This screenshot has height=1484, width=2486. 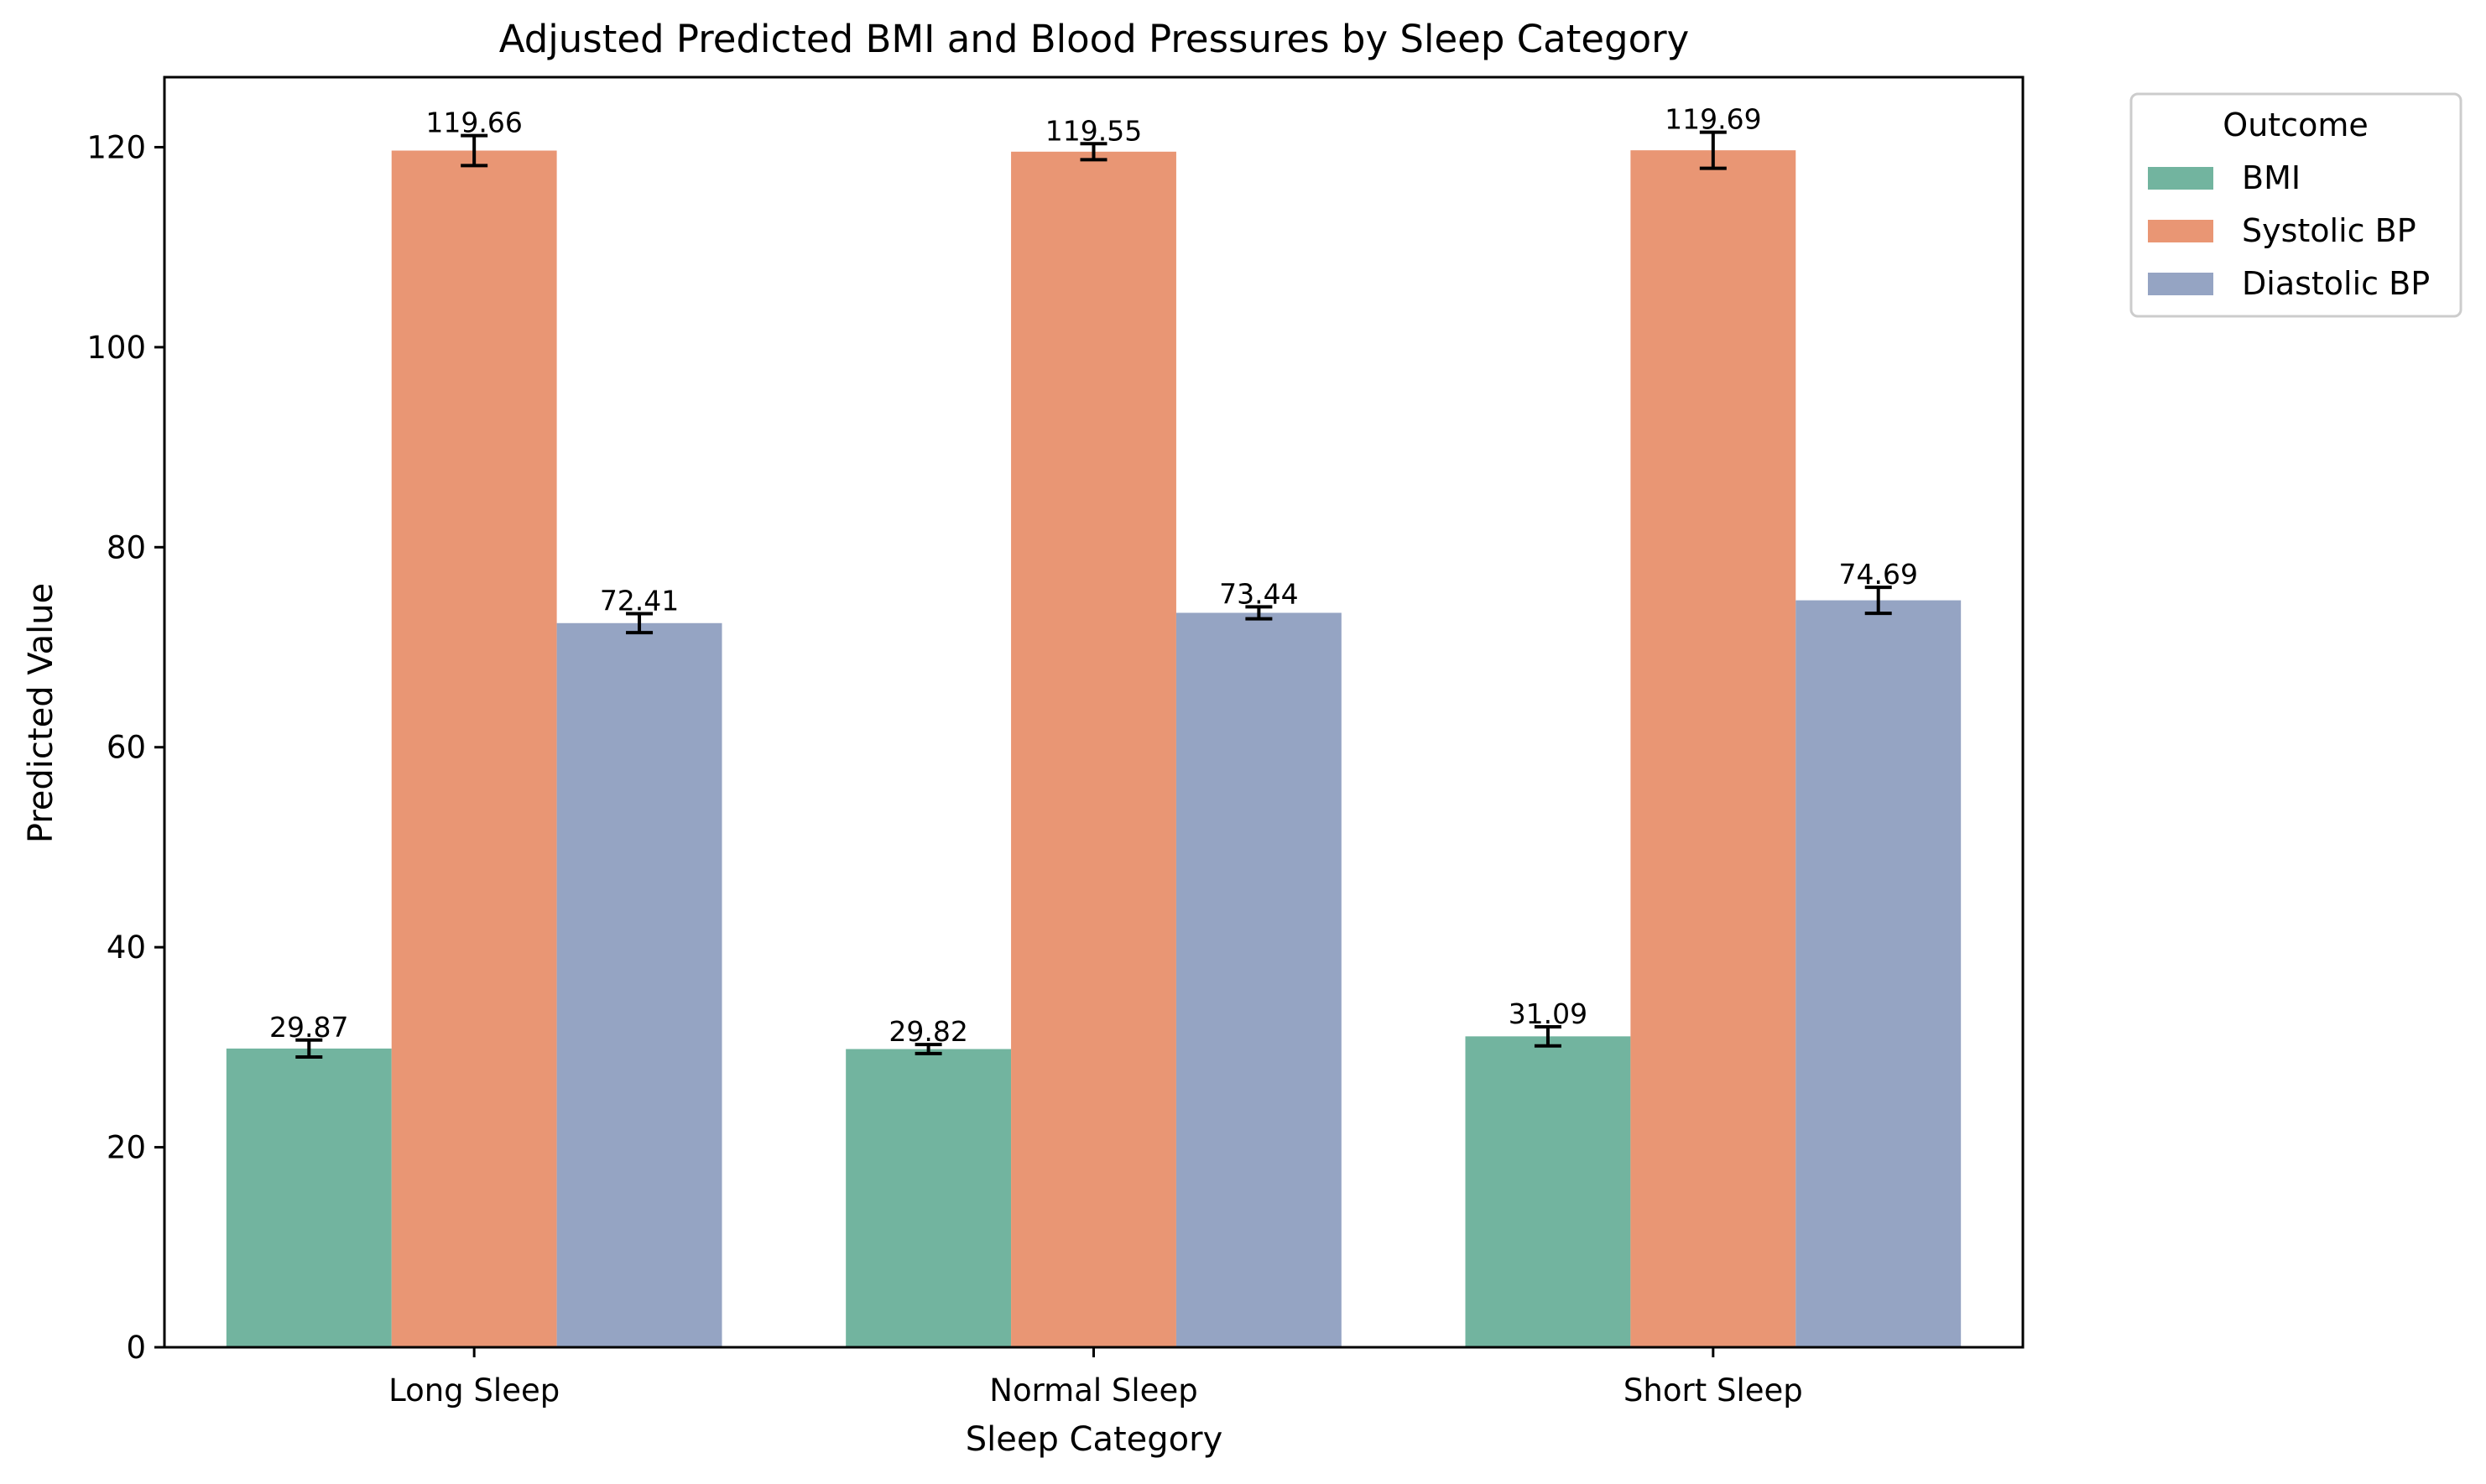 I want to click on y-tick-label: 0, so click(x=136, y=1348).